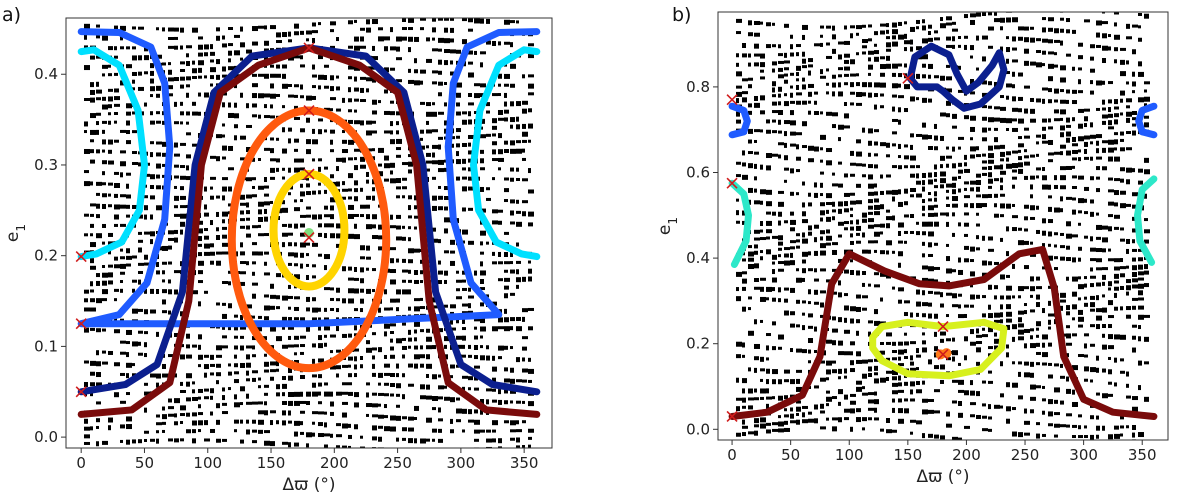  Describe the element at coordinates (698, 87) in the screenshot. I see `y-tick-label-4: 0.8` at that location.